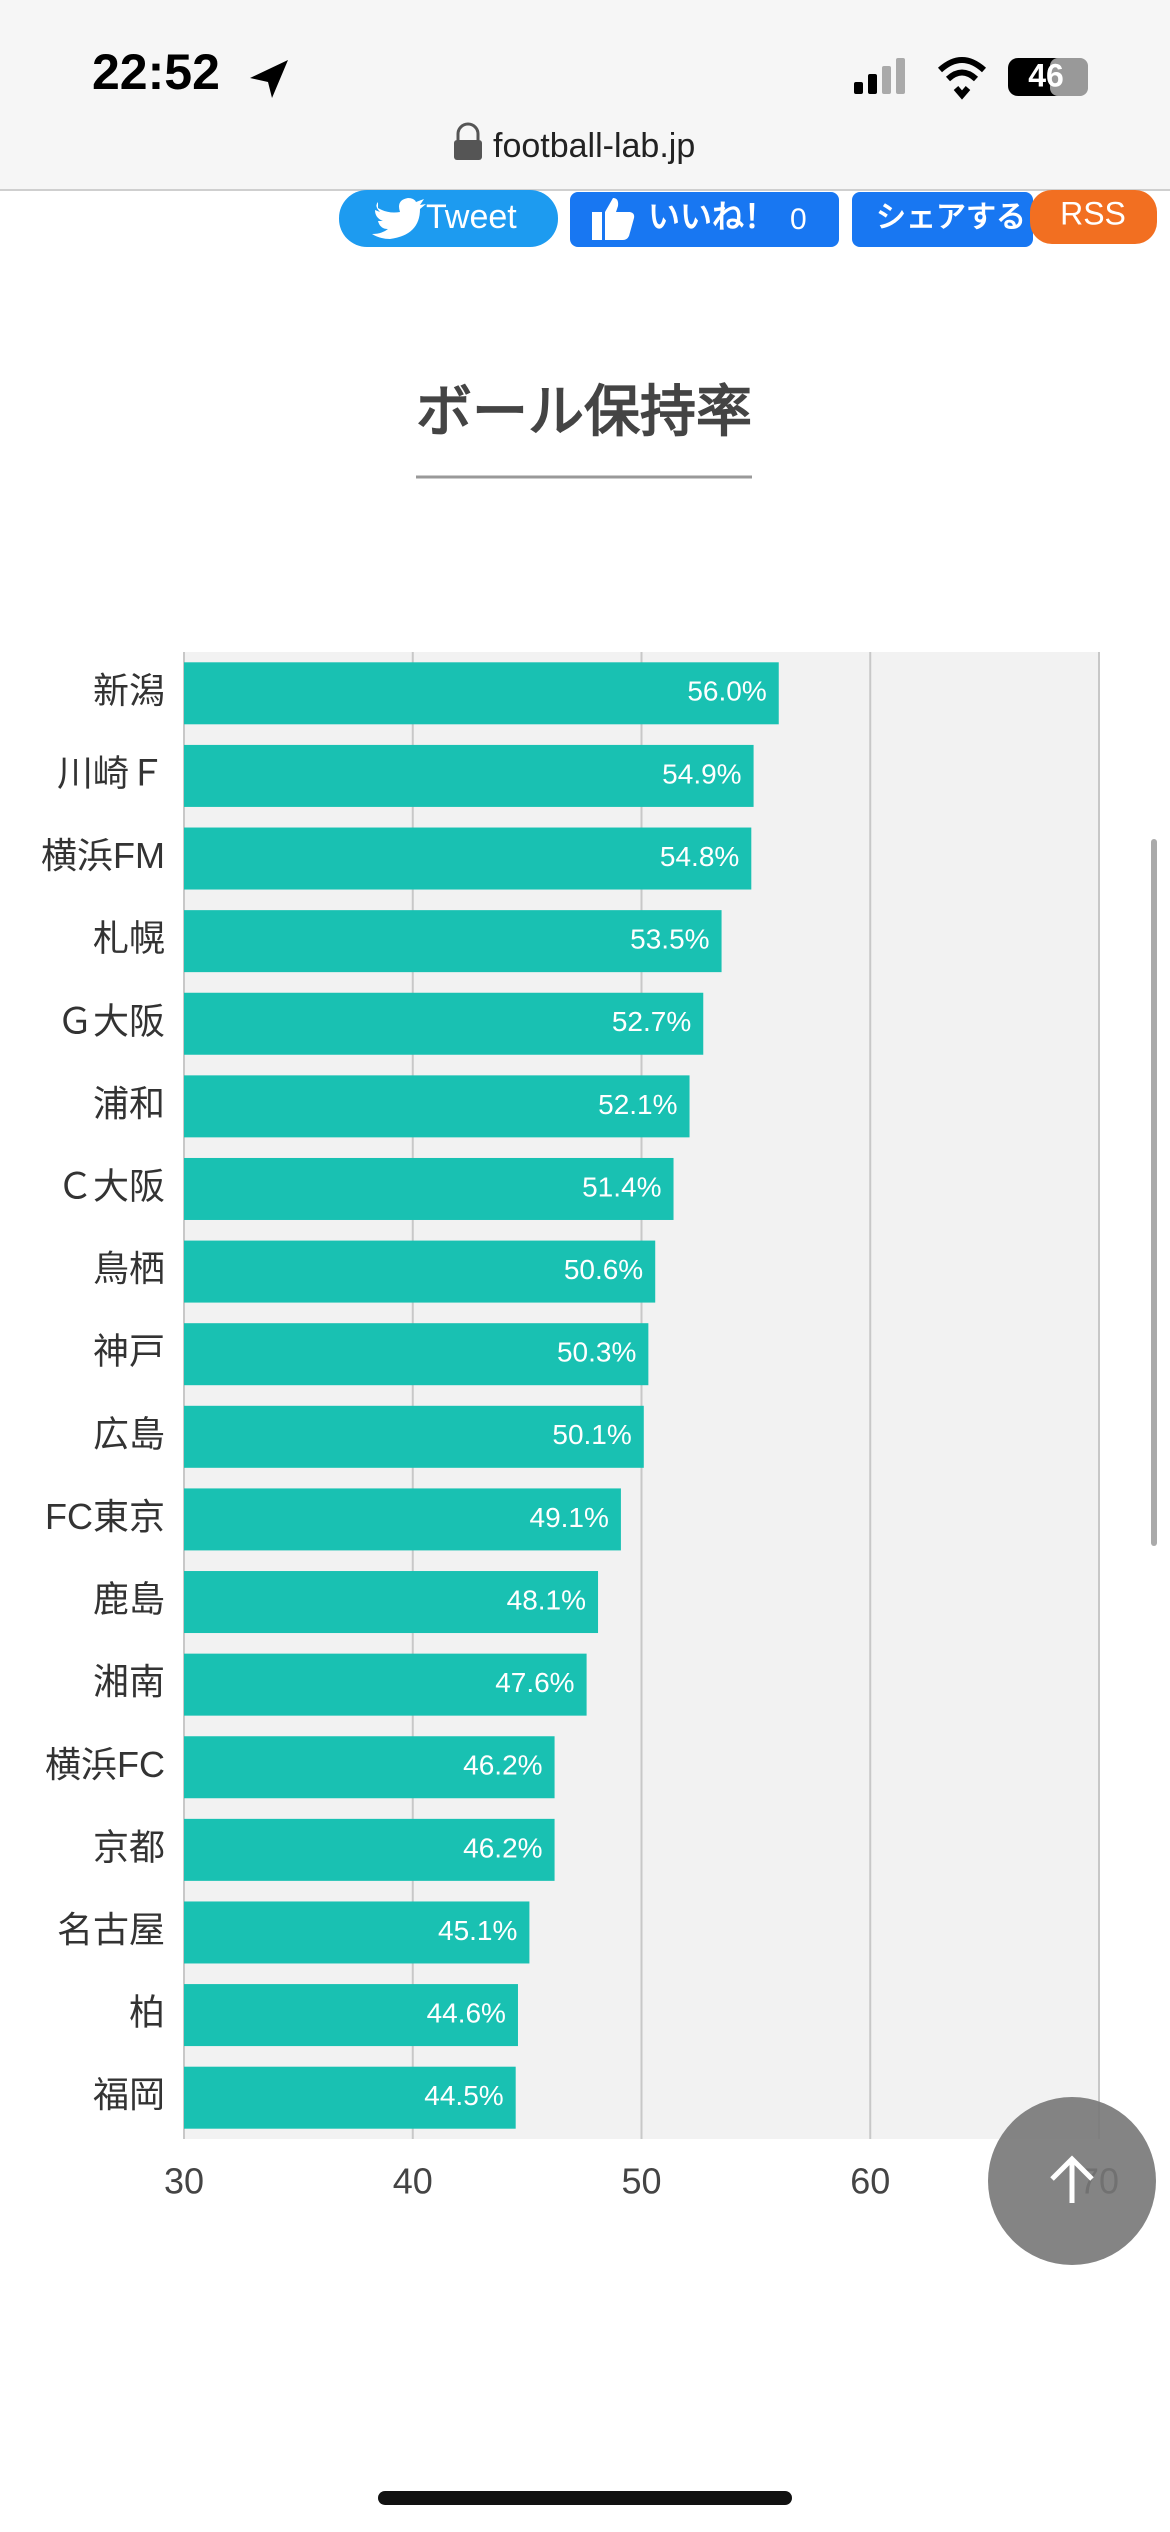 This screenshot has width=1170, height=2532. What do you see at coordinates (1093, 213) in the screenshot?
I see `rss-label: RSS` at bounding box center [1093, 213].